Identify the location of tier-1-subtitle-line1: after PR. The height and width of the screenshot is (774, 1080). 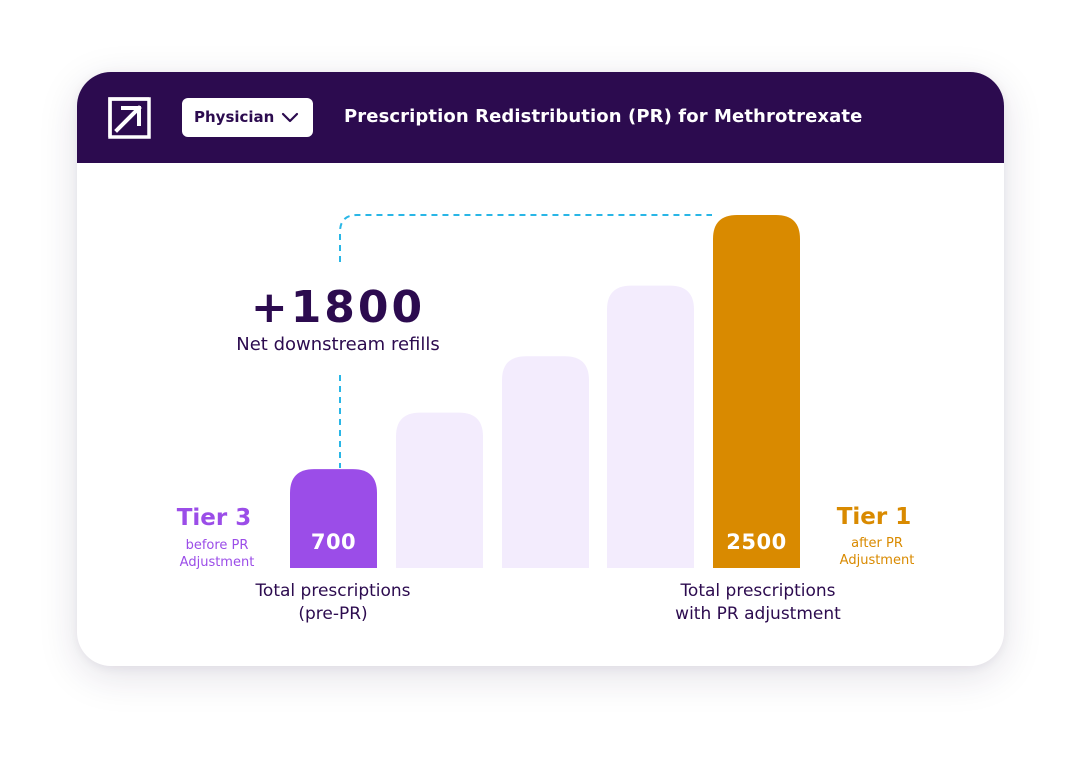
(877, 543).